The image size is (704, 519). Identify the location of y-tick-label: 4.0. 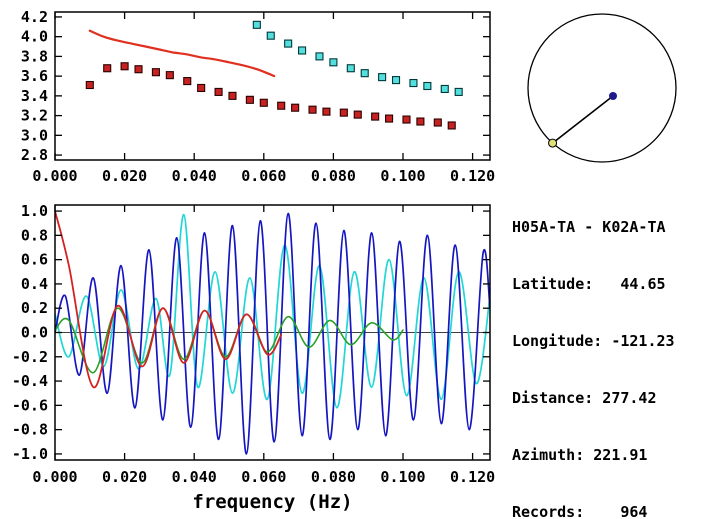
(34, 37).